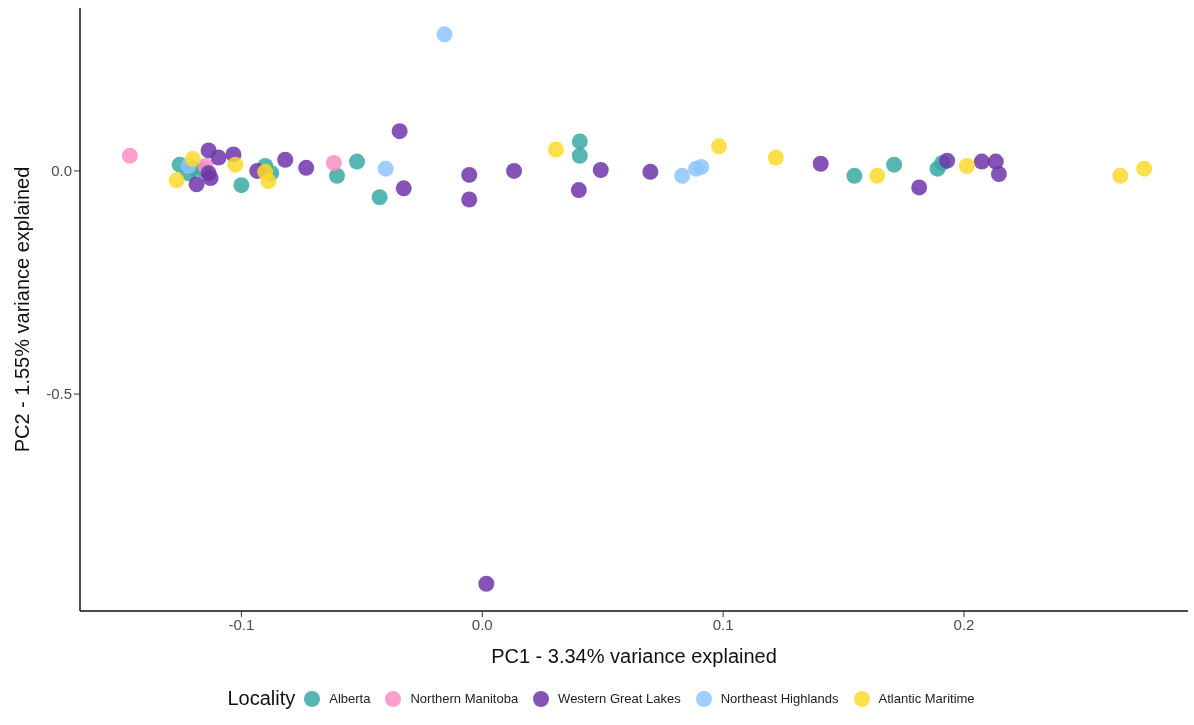 The image size is (1194, 725). I want to click on y-axis-title: PC2 - 1.55% variance explained, so click(22, 309).